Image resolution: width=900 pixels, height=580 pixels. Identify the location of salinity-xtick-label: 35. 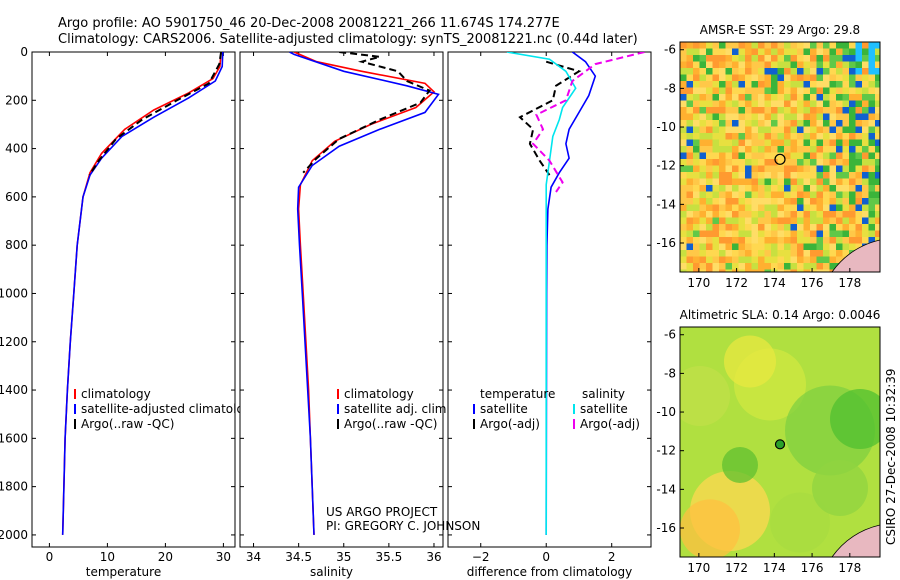
(343, 557).